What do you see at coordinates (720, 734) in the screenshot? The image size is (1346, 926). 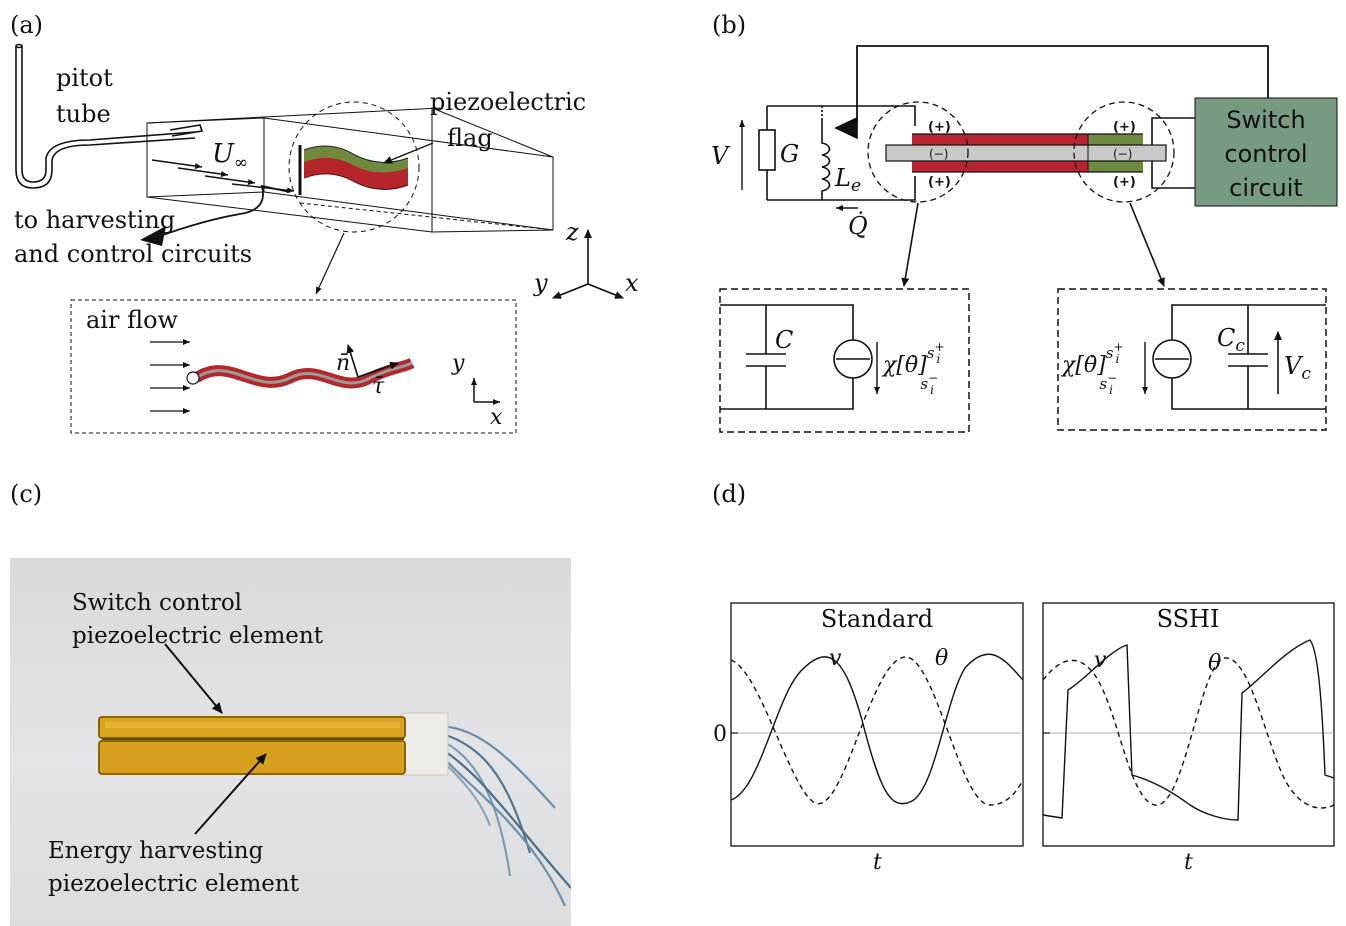 I see `zero-tick-label: 0` at bounding box center [720, 734].